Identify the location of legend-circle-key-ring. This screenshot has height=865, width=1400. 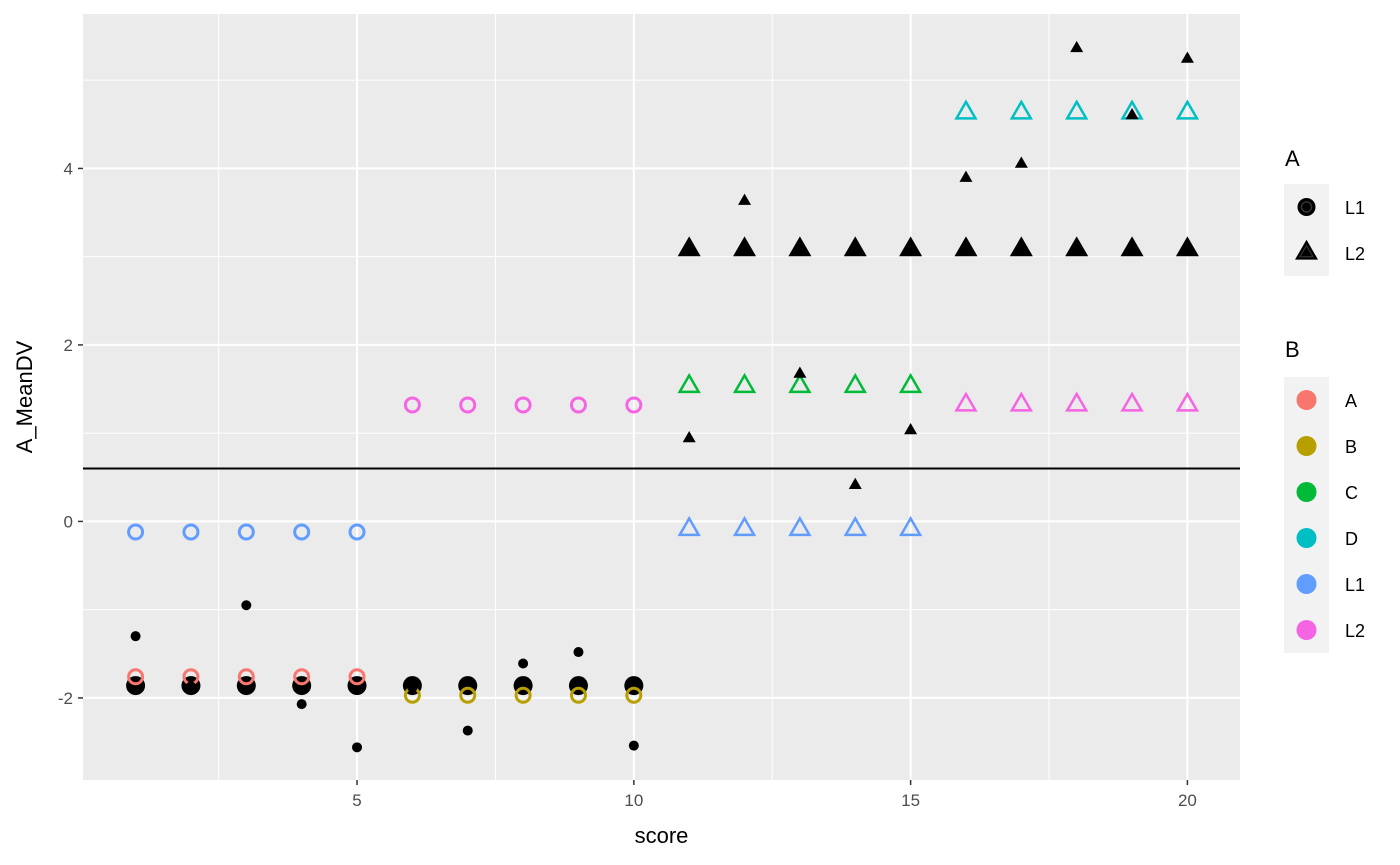
(1306, 207).